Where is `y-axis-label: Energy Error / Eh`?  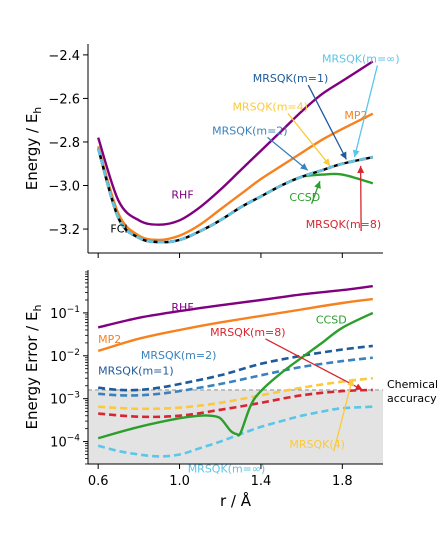 y-axis-label: Energy Error / Eh is located at coordinates (33, 367).